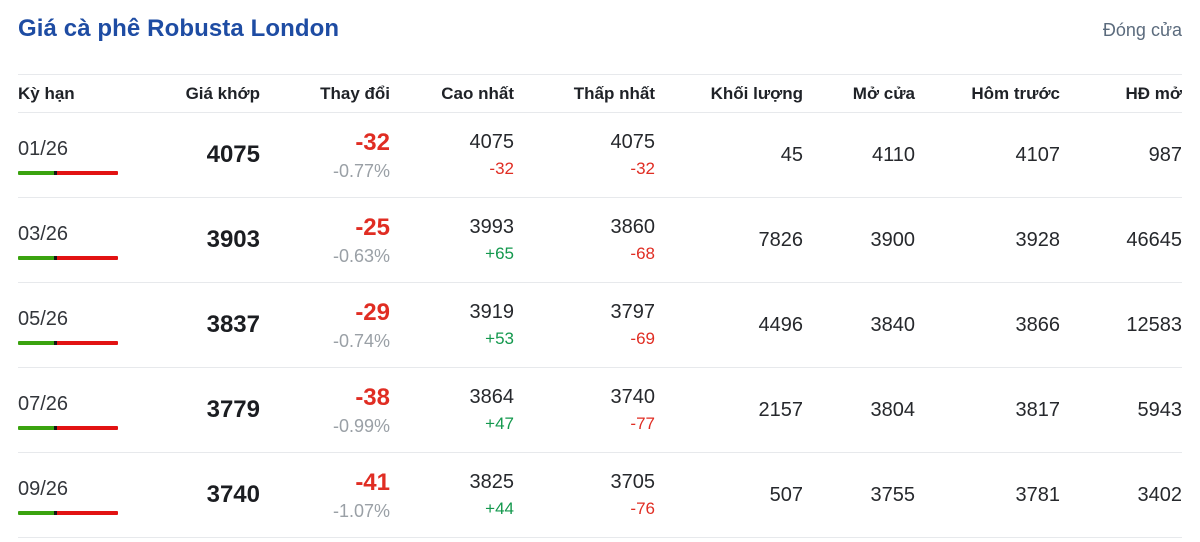 This screenshot has width=1200, height=542. What do you see at coordinates (492, 482) in the screenshot?
I see `high-value: 3825` at bounding box center [492, 482].